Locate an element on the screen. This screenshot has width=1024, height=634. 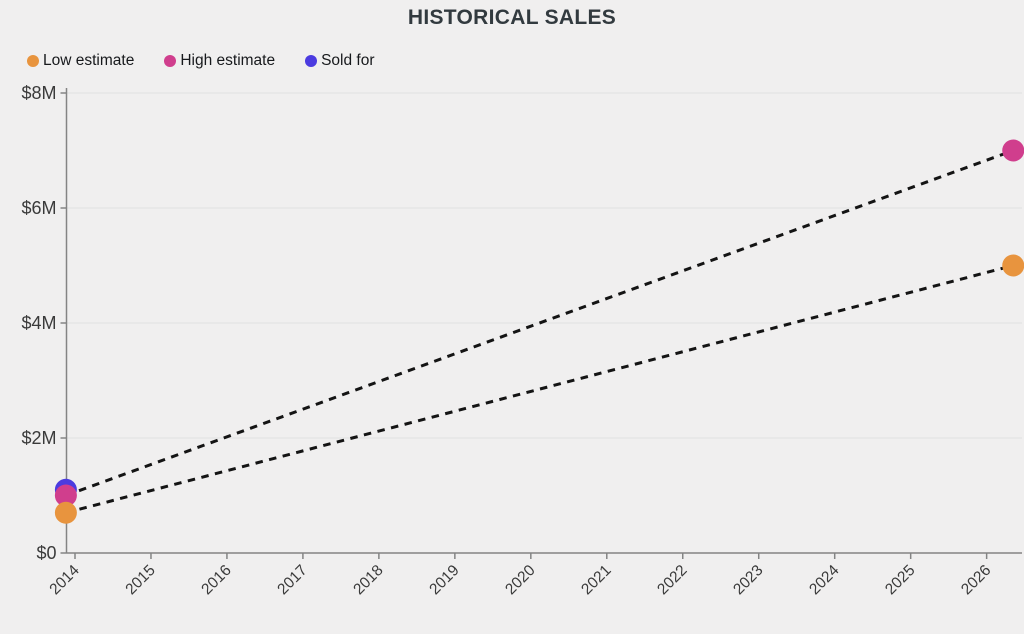
x-axis-label: 2018 is located at coordinates (368, 580).